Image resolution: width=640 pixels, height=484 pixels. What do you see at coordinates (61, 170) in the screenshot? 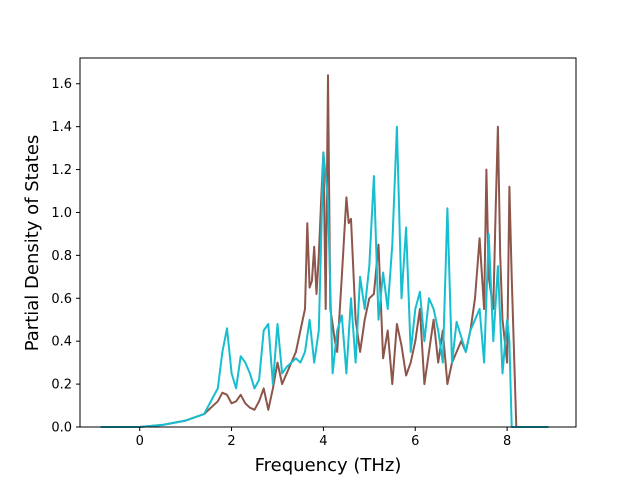
I see `y-tick-label: 1.2` at bounding box center [61, 170].